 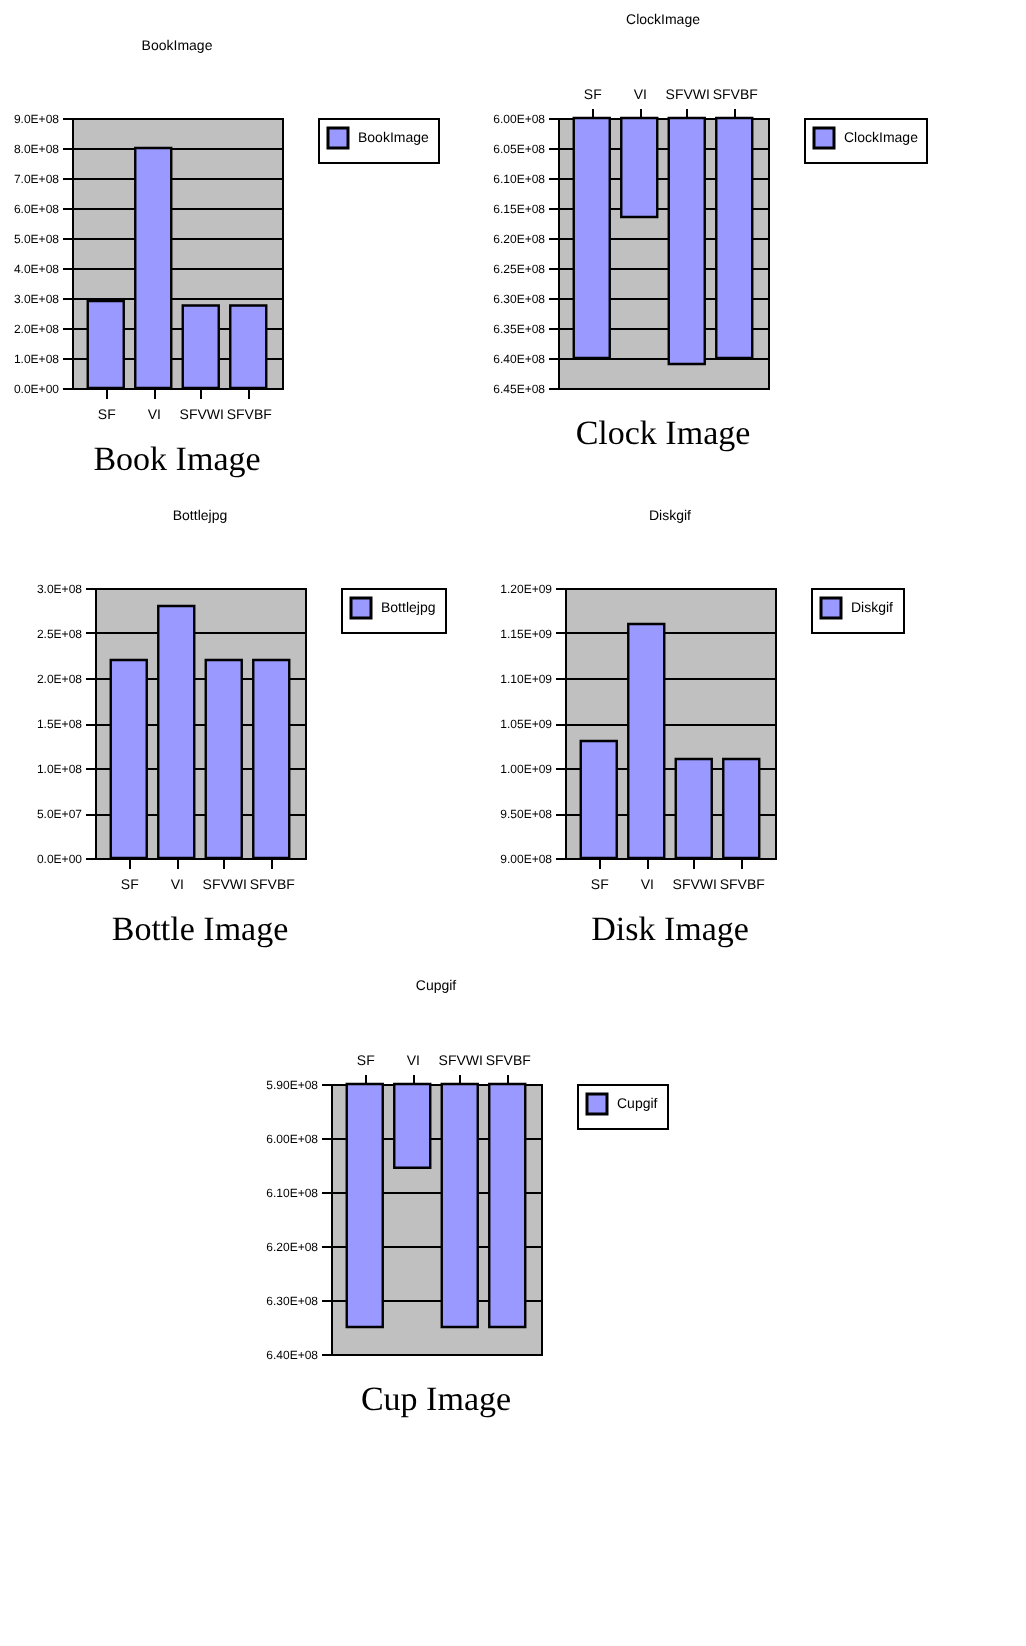 What do you see at coordinates (663, 433) in the screenshot?
I see `text: Clock Image` at bounding box center [663, 433].